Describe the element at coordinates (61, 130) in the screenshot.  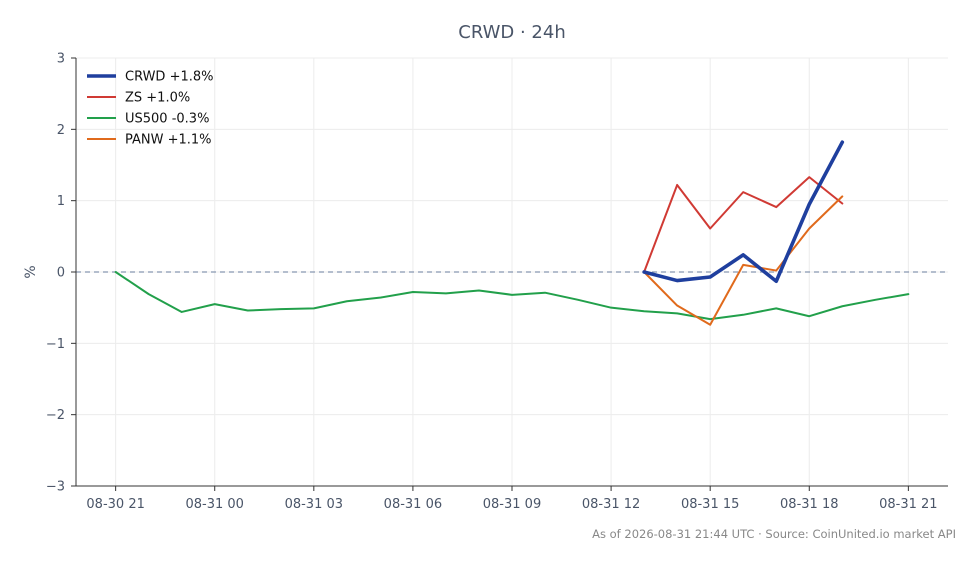
I see `y-tick-label-5: 2` at that location.